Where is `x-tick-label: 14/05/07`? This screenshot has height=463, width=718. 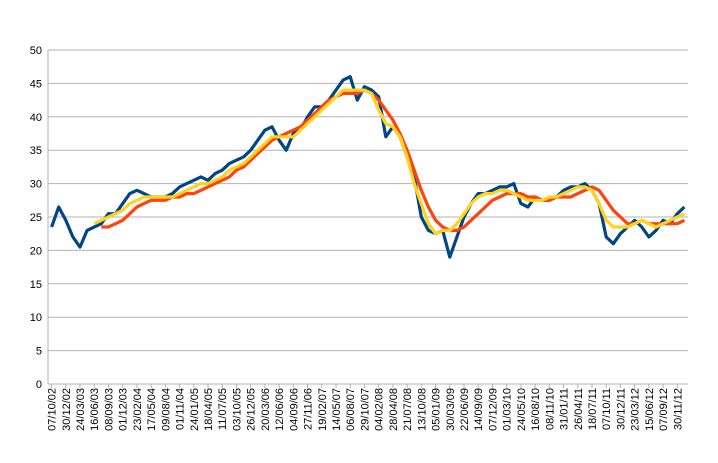
x-tick-label: 14/05/07 is located at coordinates (337, 409).